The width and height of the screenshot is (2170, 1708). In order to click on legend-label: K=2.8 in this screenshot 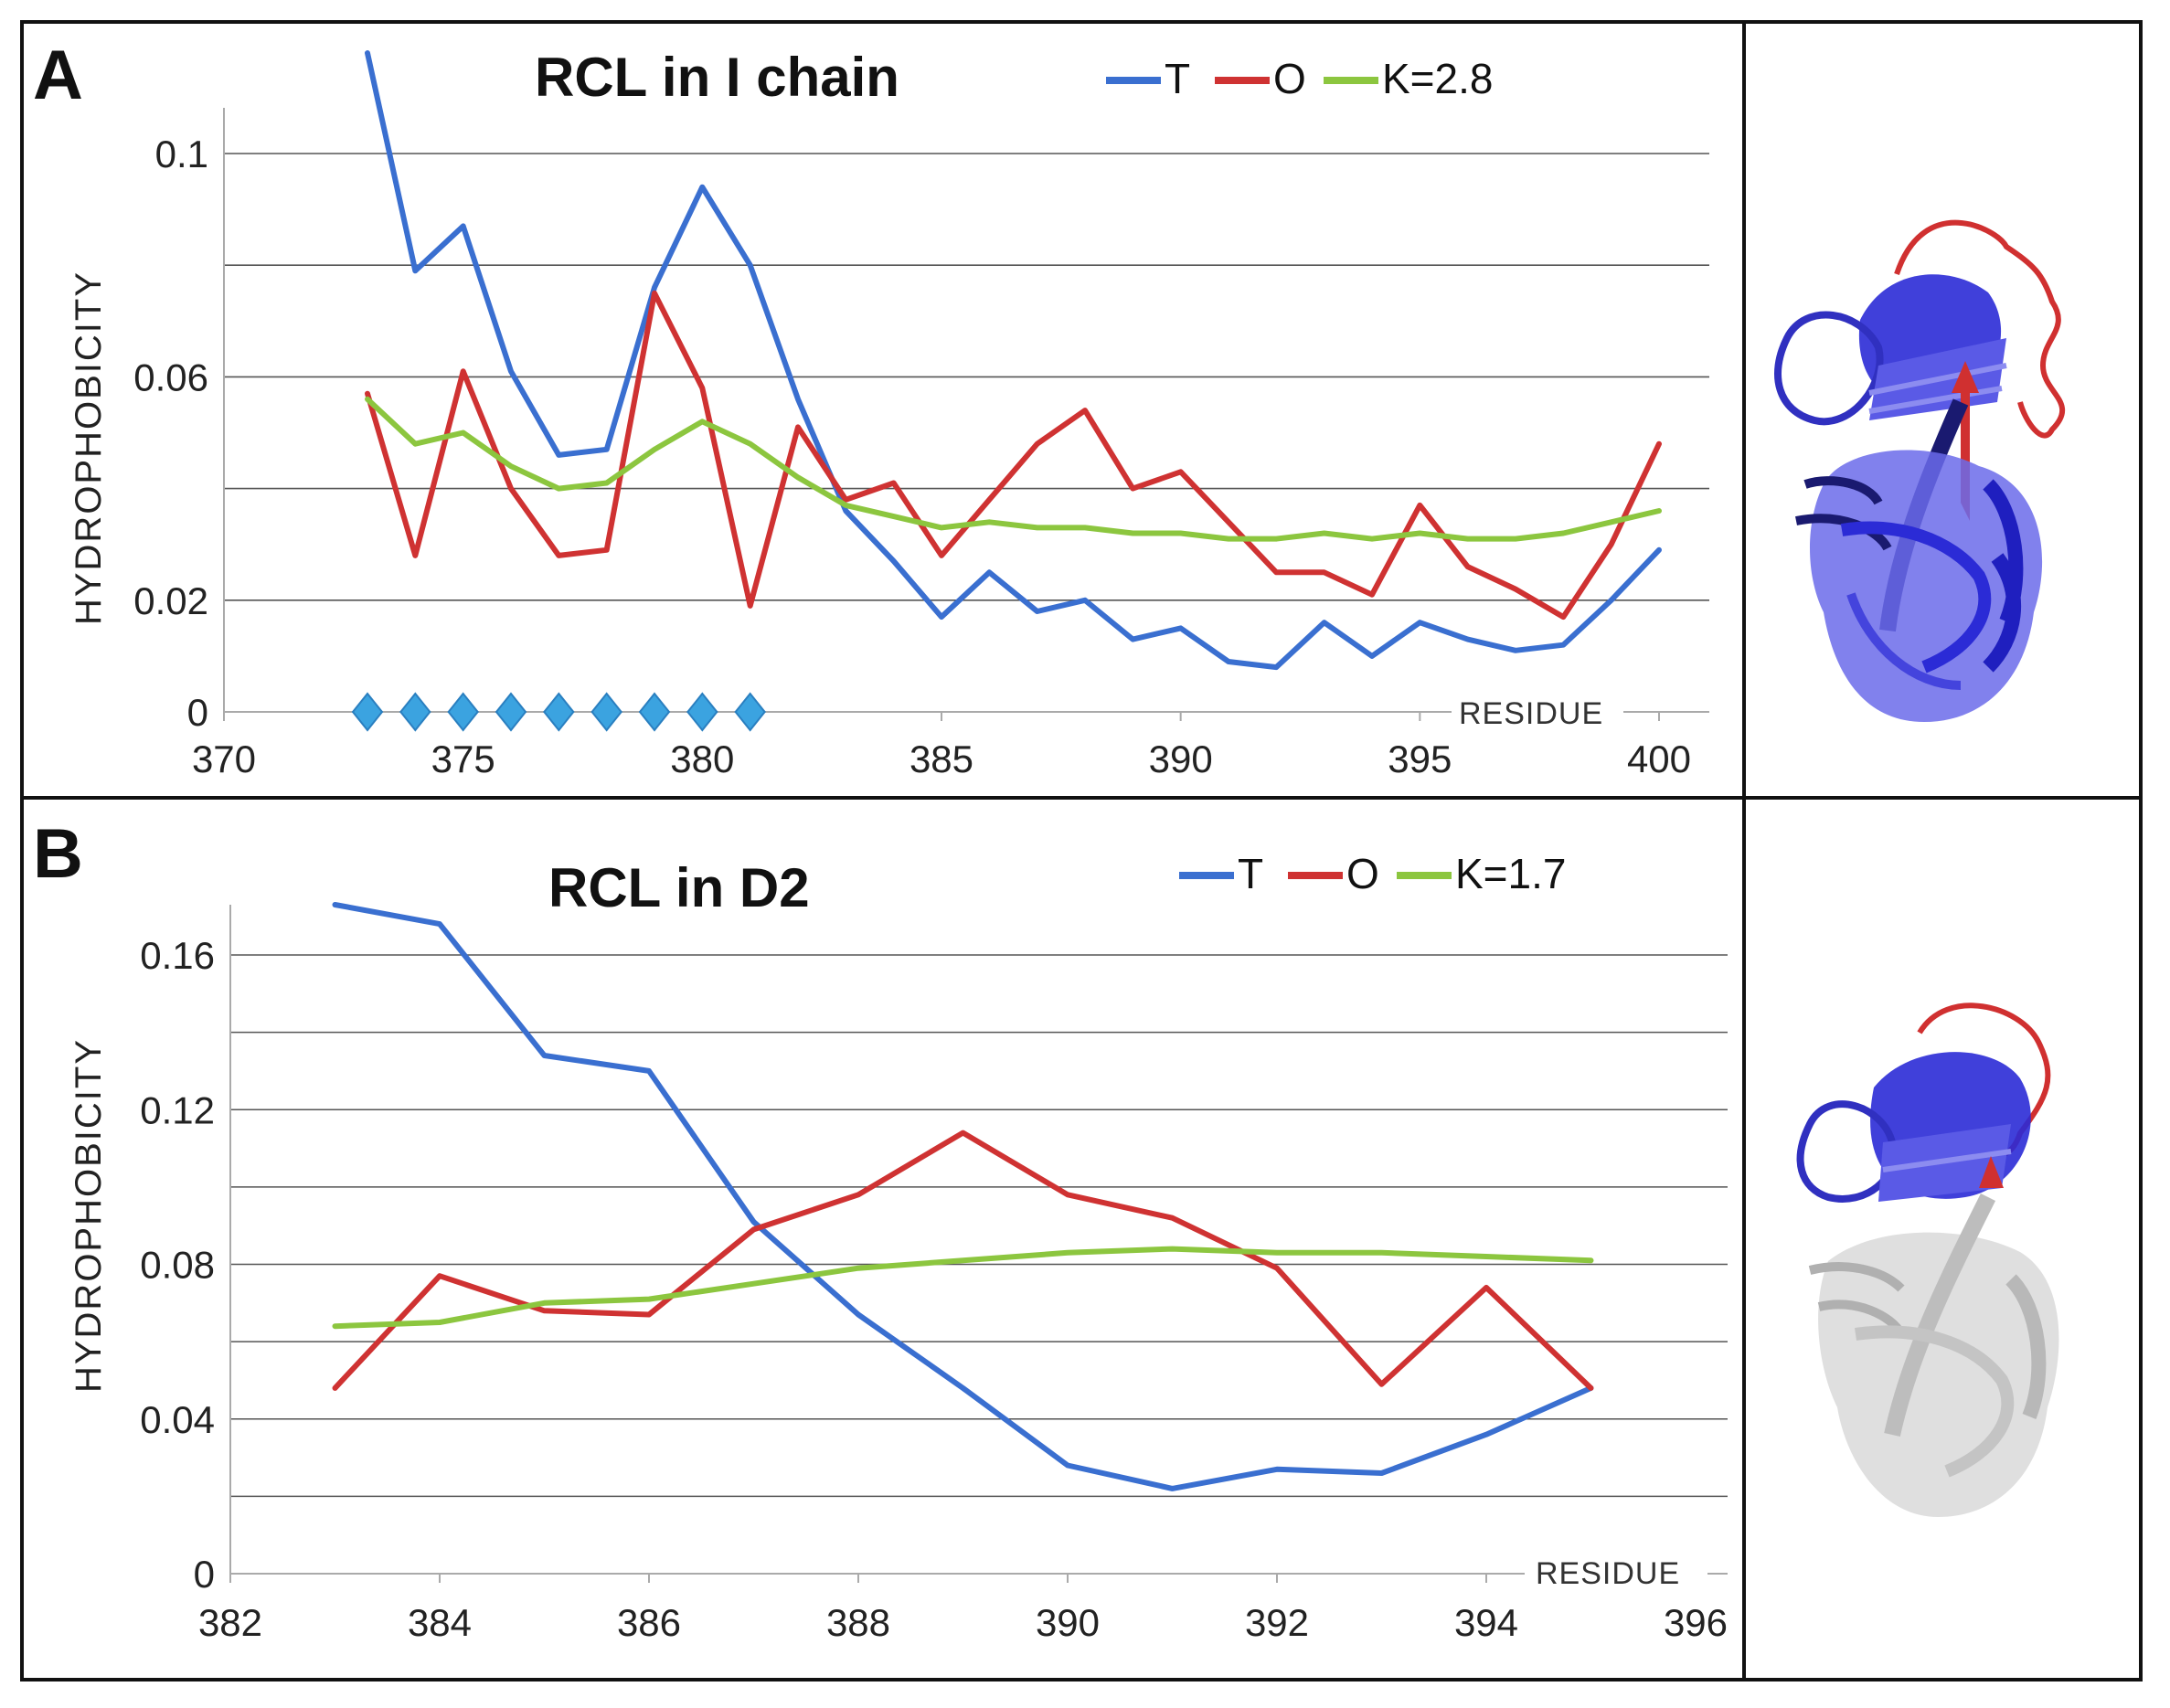, I will do `click(1438, 78)`.